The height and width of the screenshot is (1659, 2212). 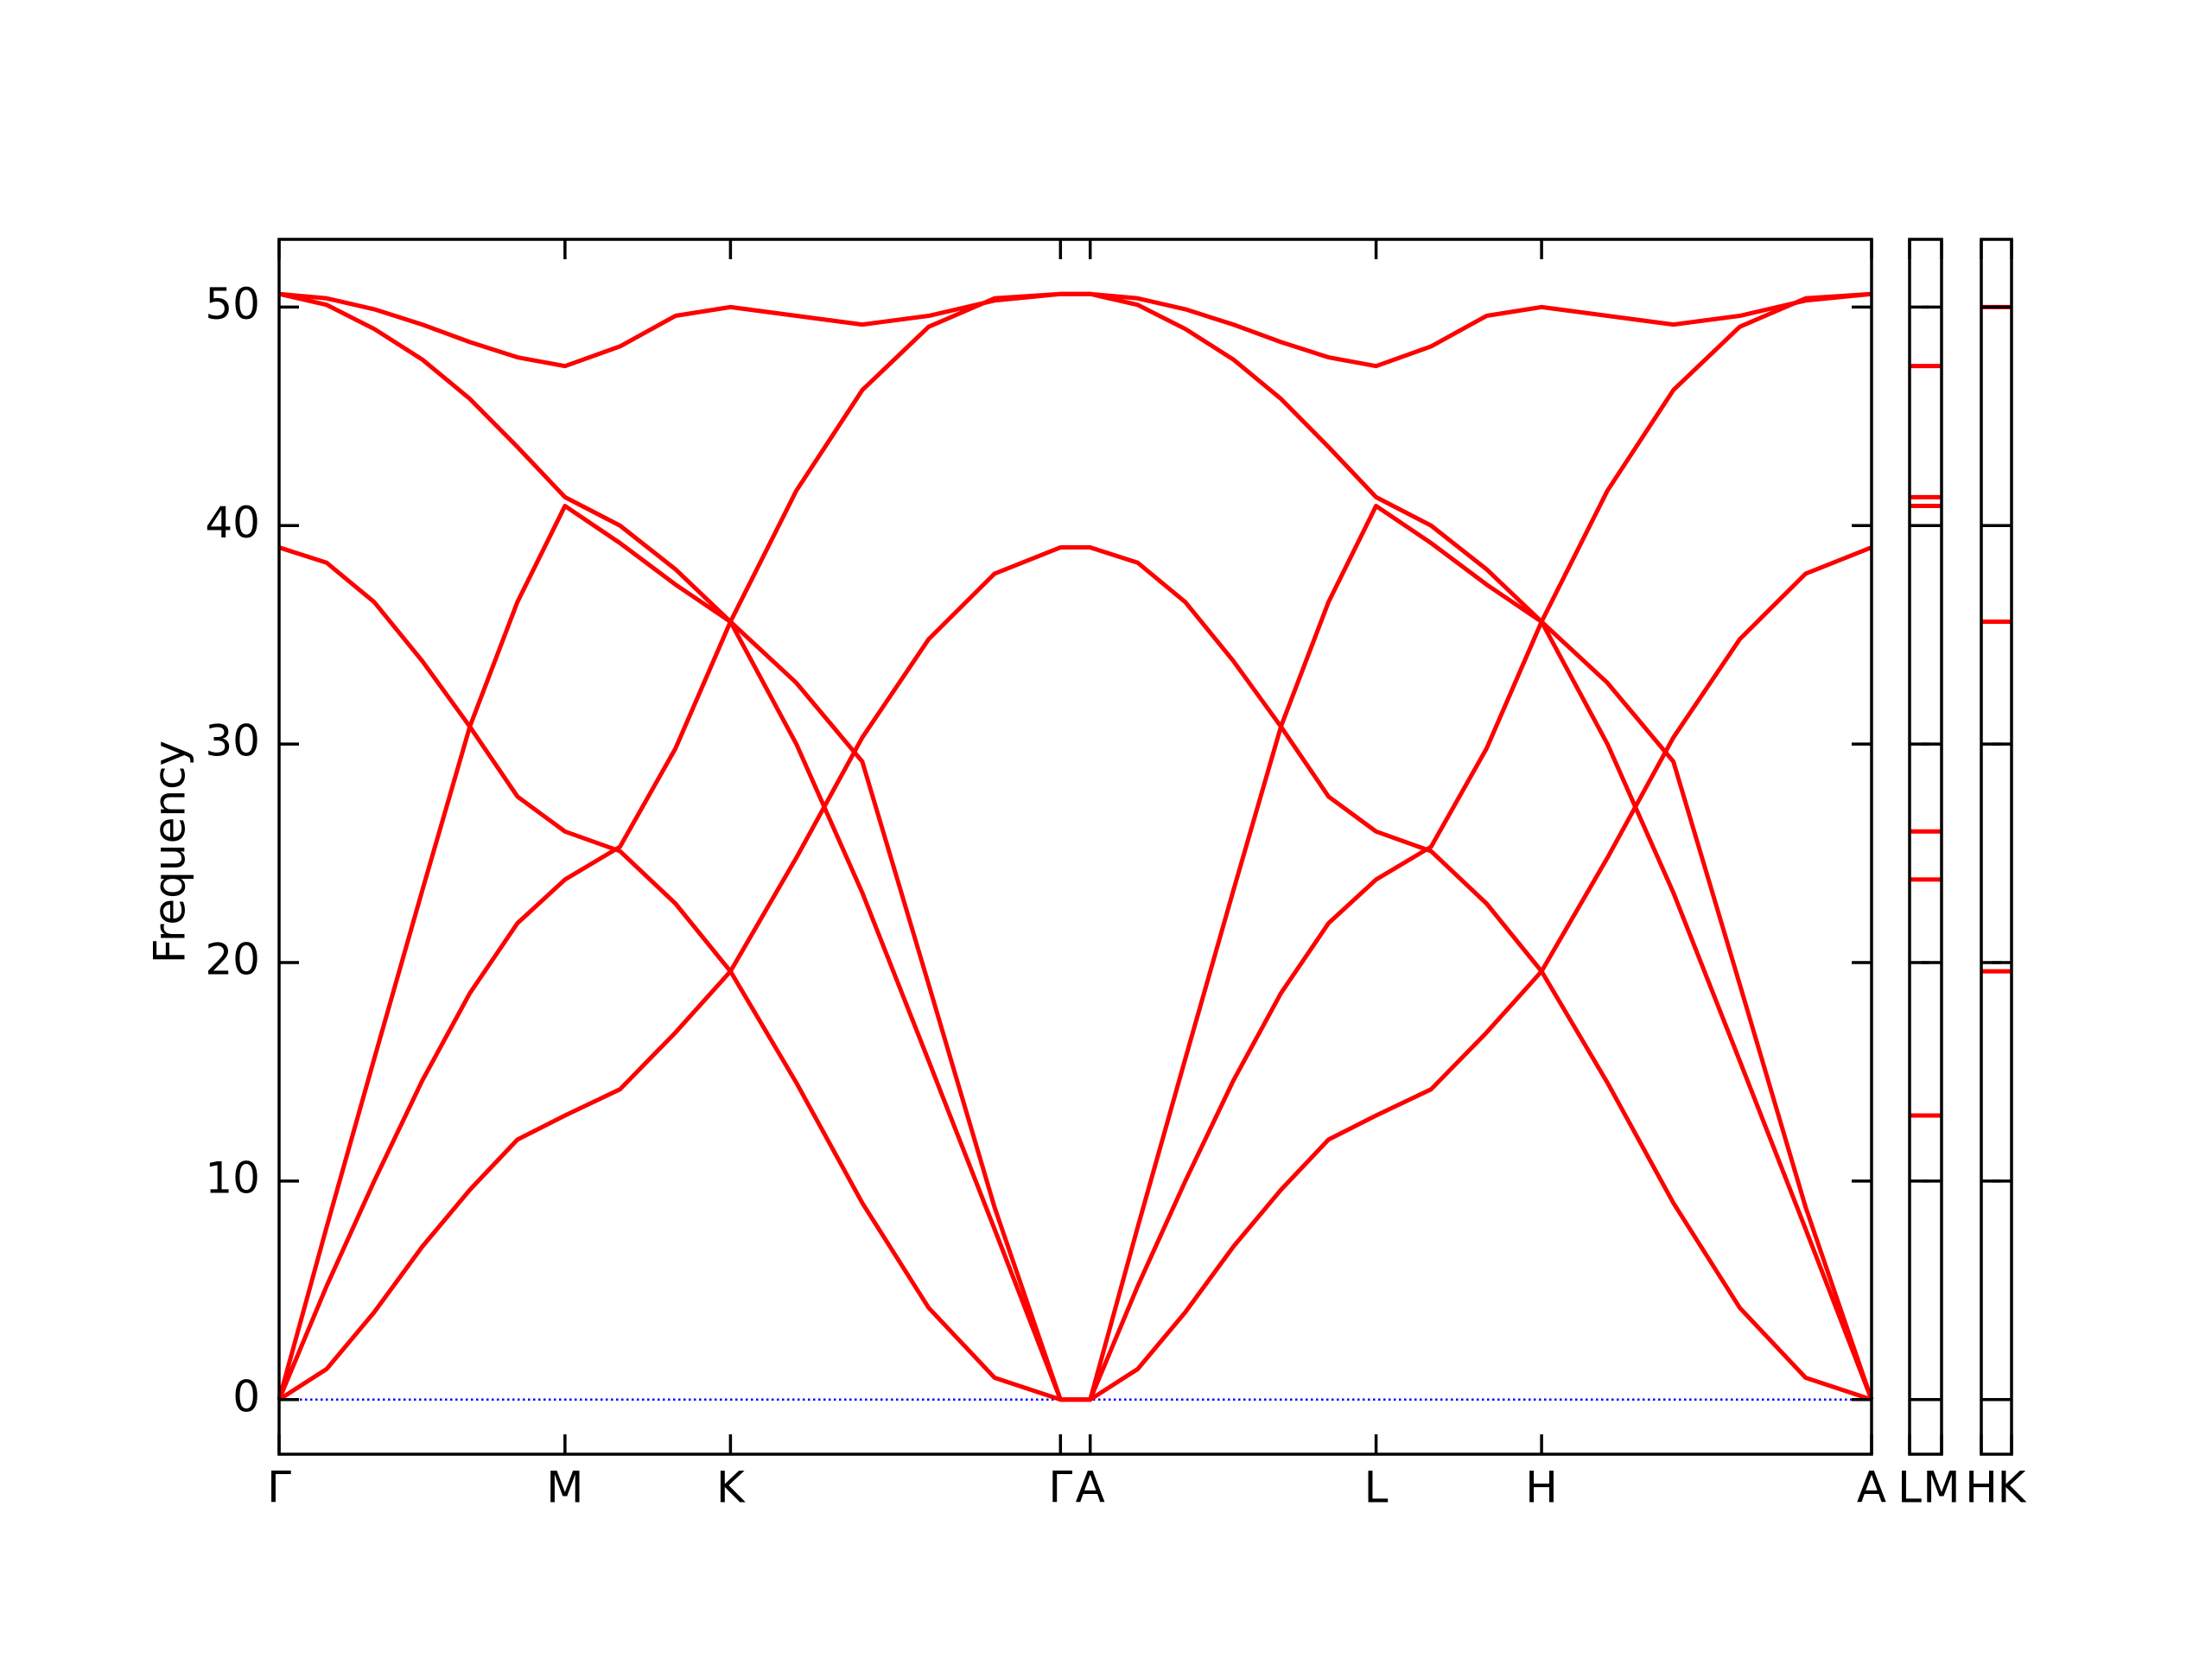 What do you see at coordinates (1075, 330) in the screenshot?
I see `band-line` at bounding box center [1075, 330].